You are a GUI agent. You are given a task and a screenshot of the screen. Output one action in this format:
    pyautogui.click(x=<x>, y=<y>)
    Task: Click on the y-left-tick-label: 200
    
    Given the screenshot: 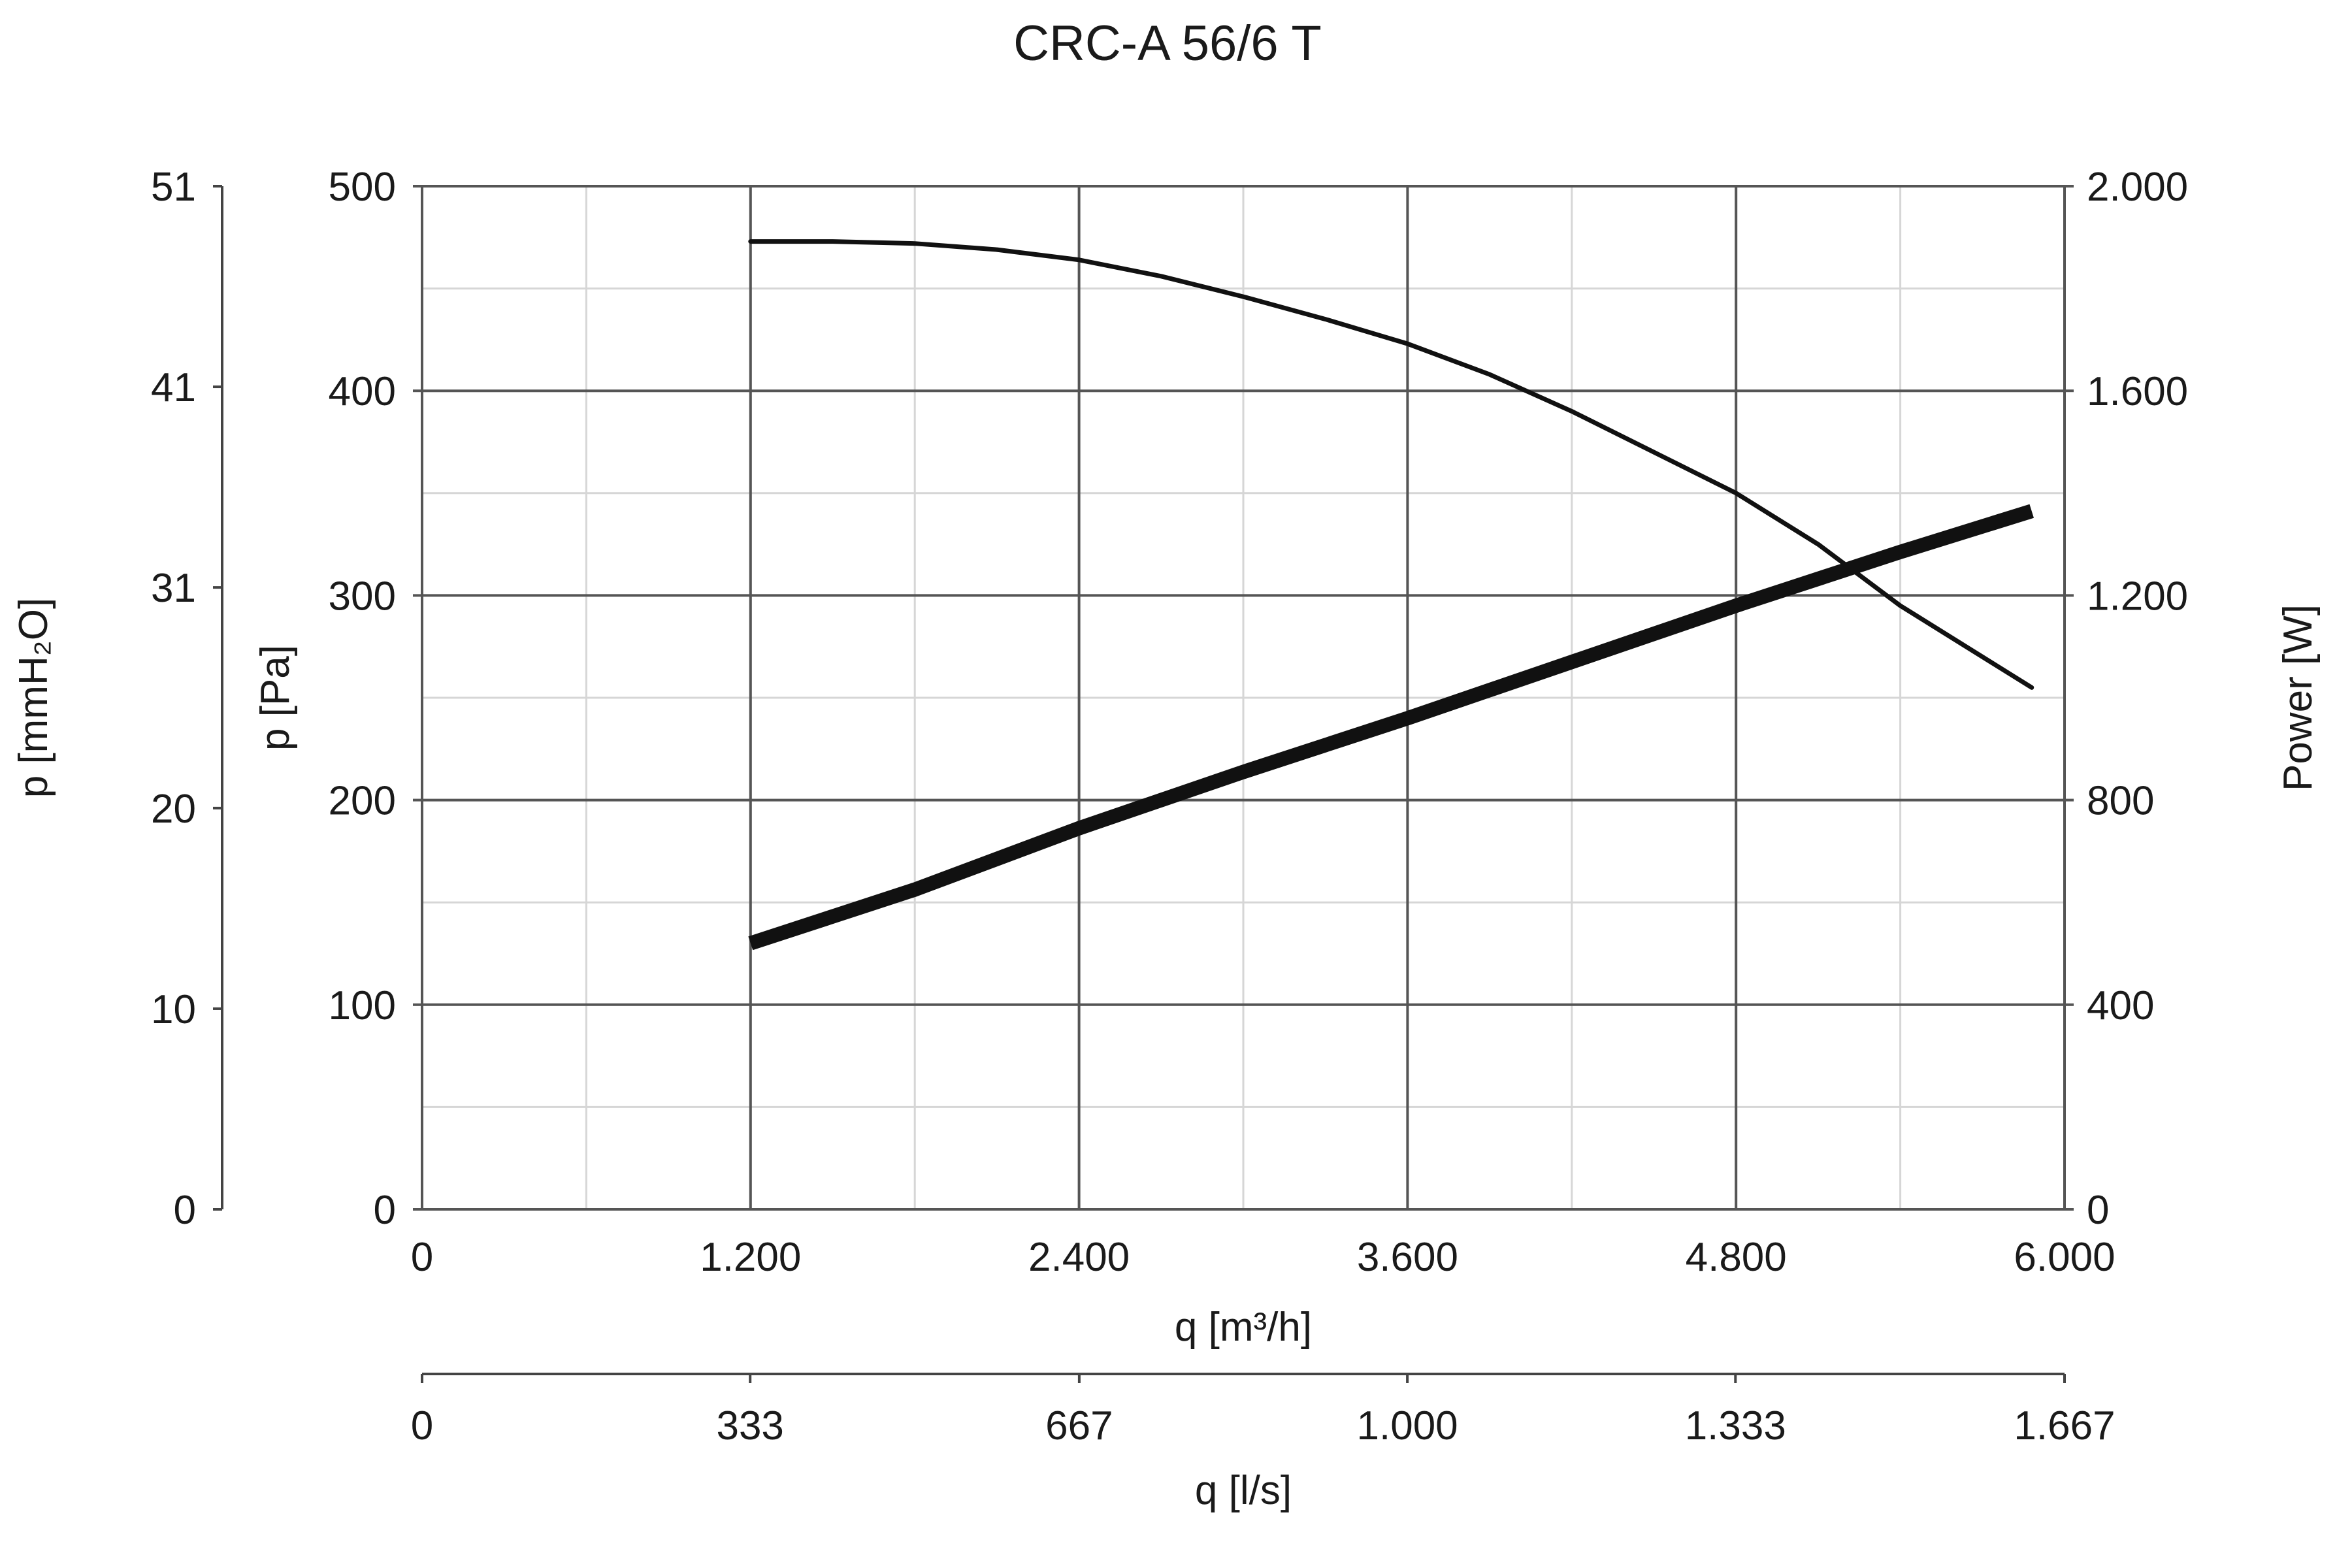 What is the action you would take?
    pyautogui.click(x=362, y=801)
    